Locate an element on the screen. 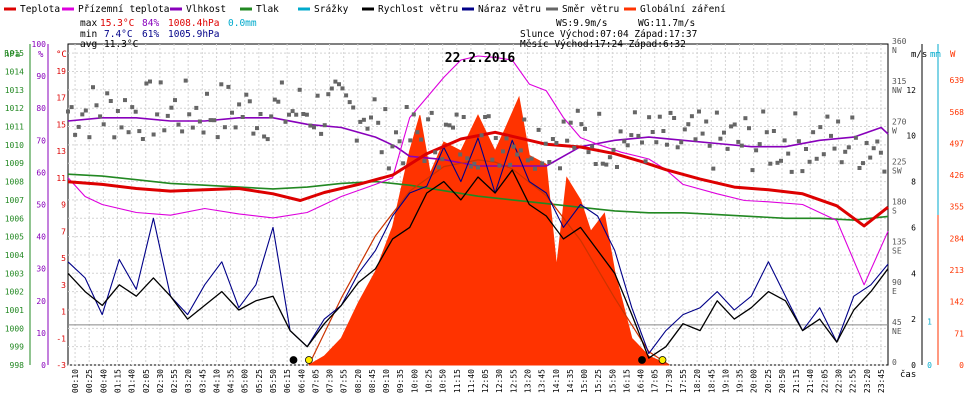 This screenshot has width=966, height=400. wind-tick: 6 is located at coordinates (913, 227).